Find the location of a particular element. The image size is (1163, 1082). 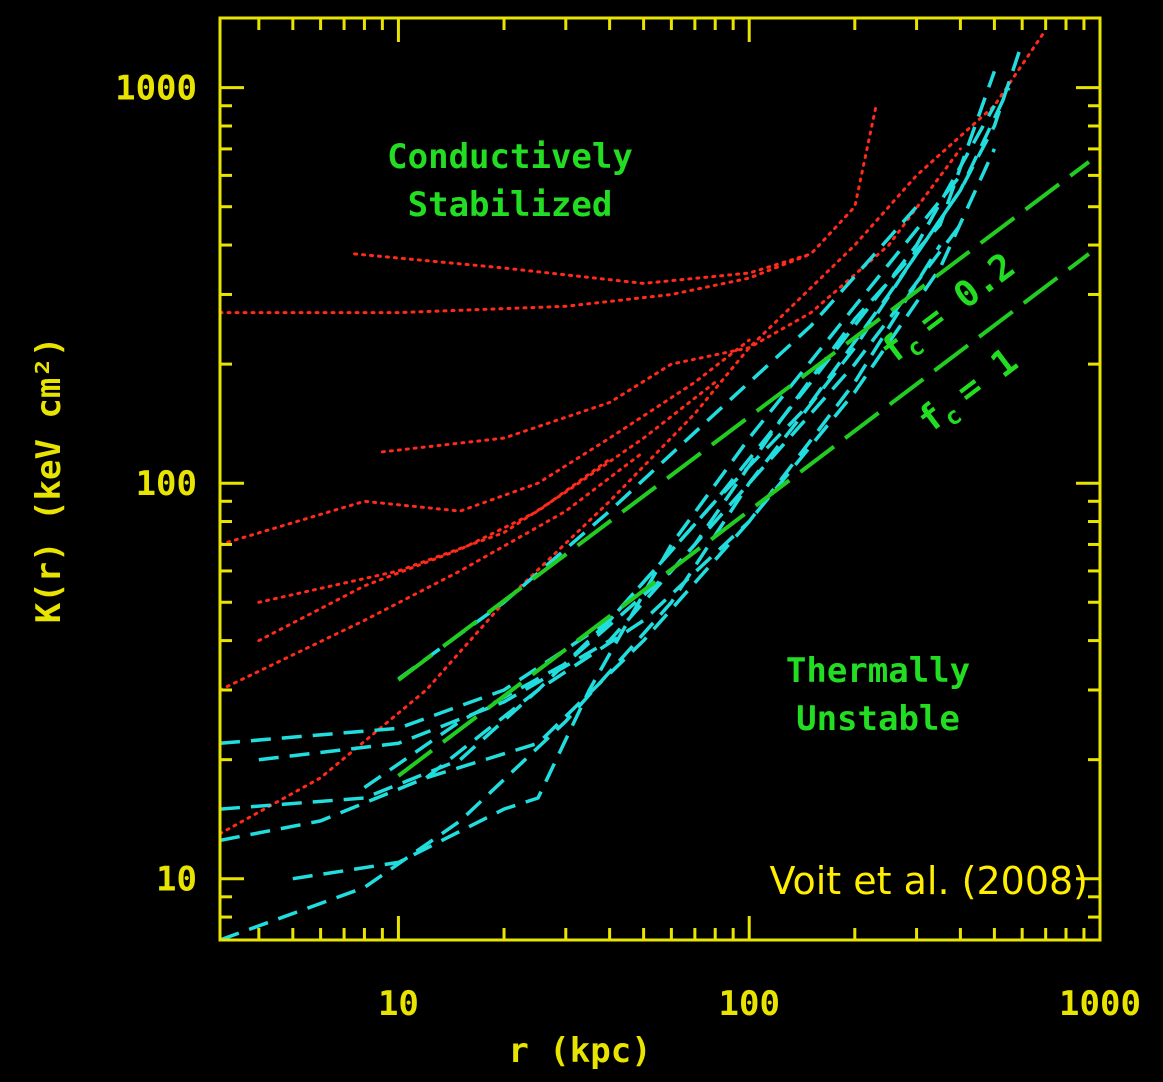

x-axis-label: r (kpc) is located at coordinates (579, 1051).